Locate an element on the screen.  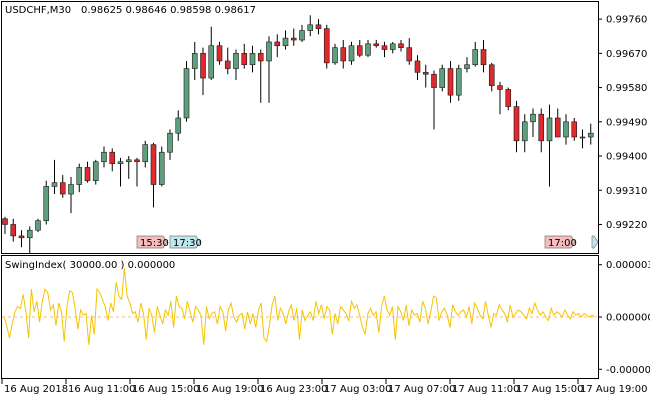
time-tick-label: 17 Aug 11:00 is located at coordinates (485, 389).